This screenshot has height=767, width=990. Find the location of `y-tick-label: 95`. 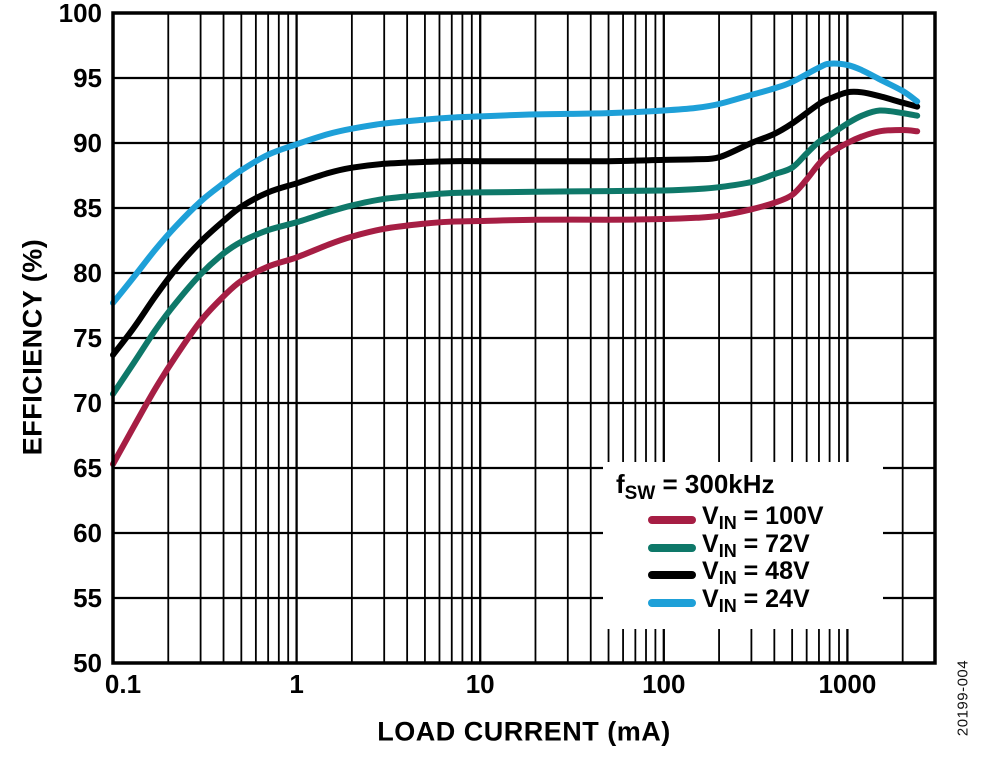

y-tick-label: 95 is located at coordinates (87, 78).